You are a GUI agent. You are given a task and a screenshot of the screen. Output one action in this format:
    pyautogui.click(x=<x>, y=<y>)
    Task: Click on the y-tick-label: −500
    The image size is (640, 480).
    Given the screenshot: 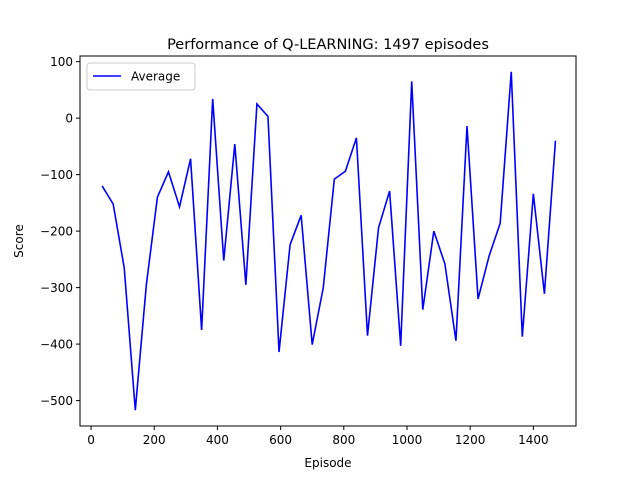 What is the action you would take?
    pyautogui.click(x=56, y=401)
    